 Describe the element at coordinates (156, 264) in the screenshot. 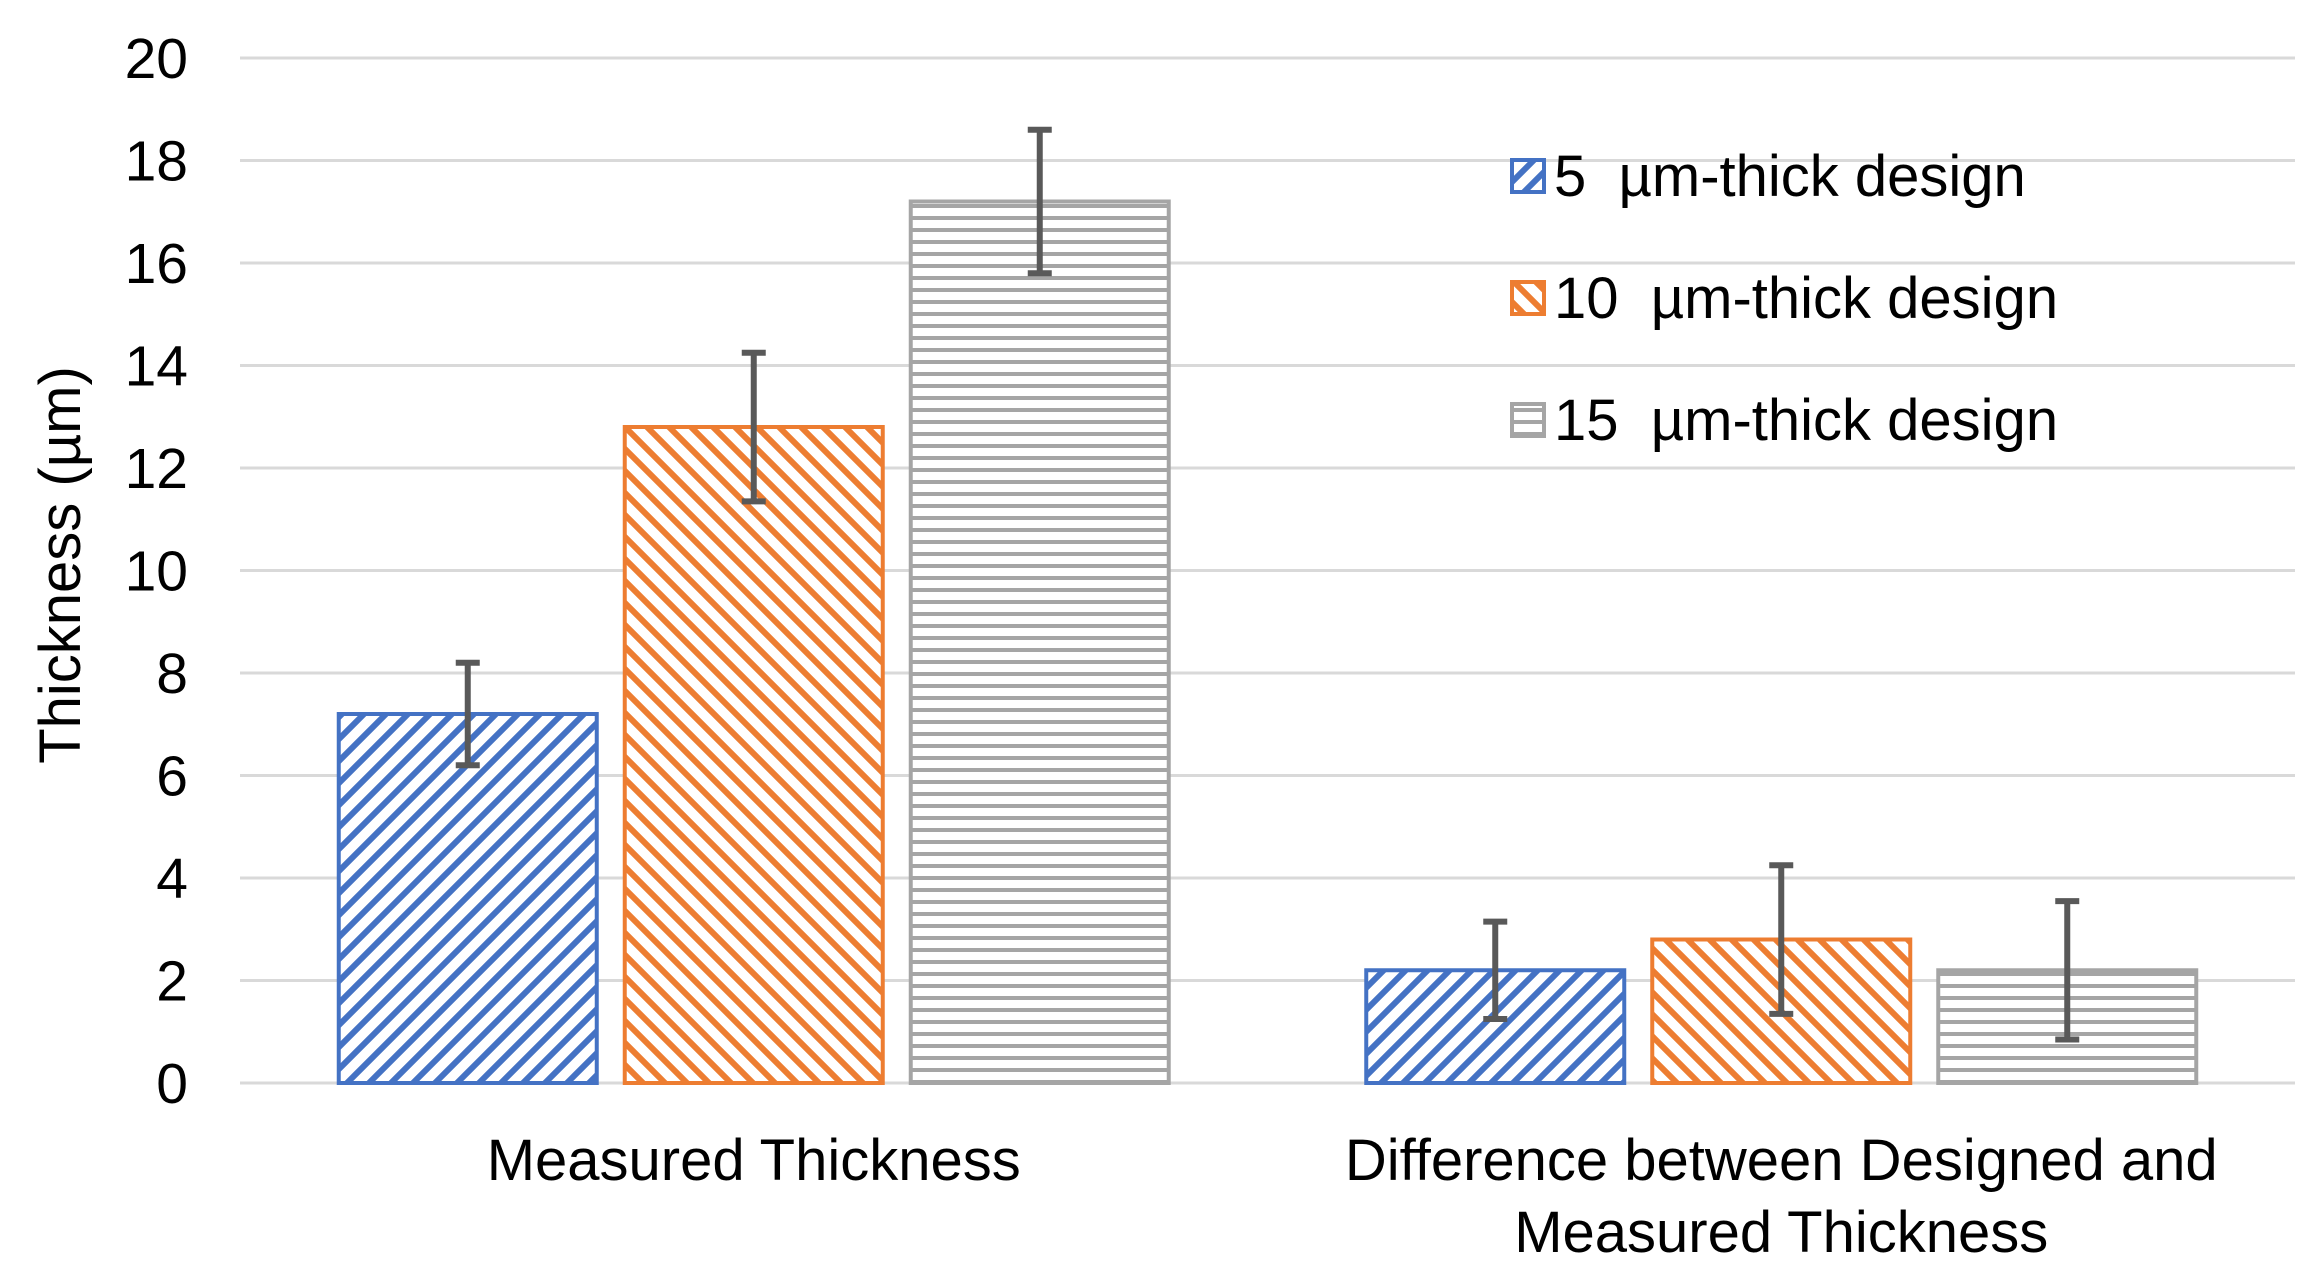

I see `y-tick-label: 16` at that location.